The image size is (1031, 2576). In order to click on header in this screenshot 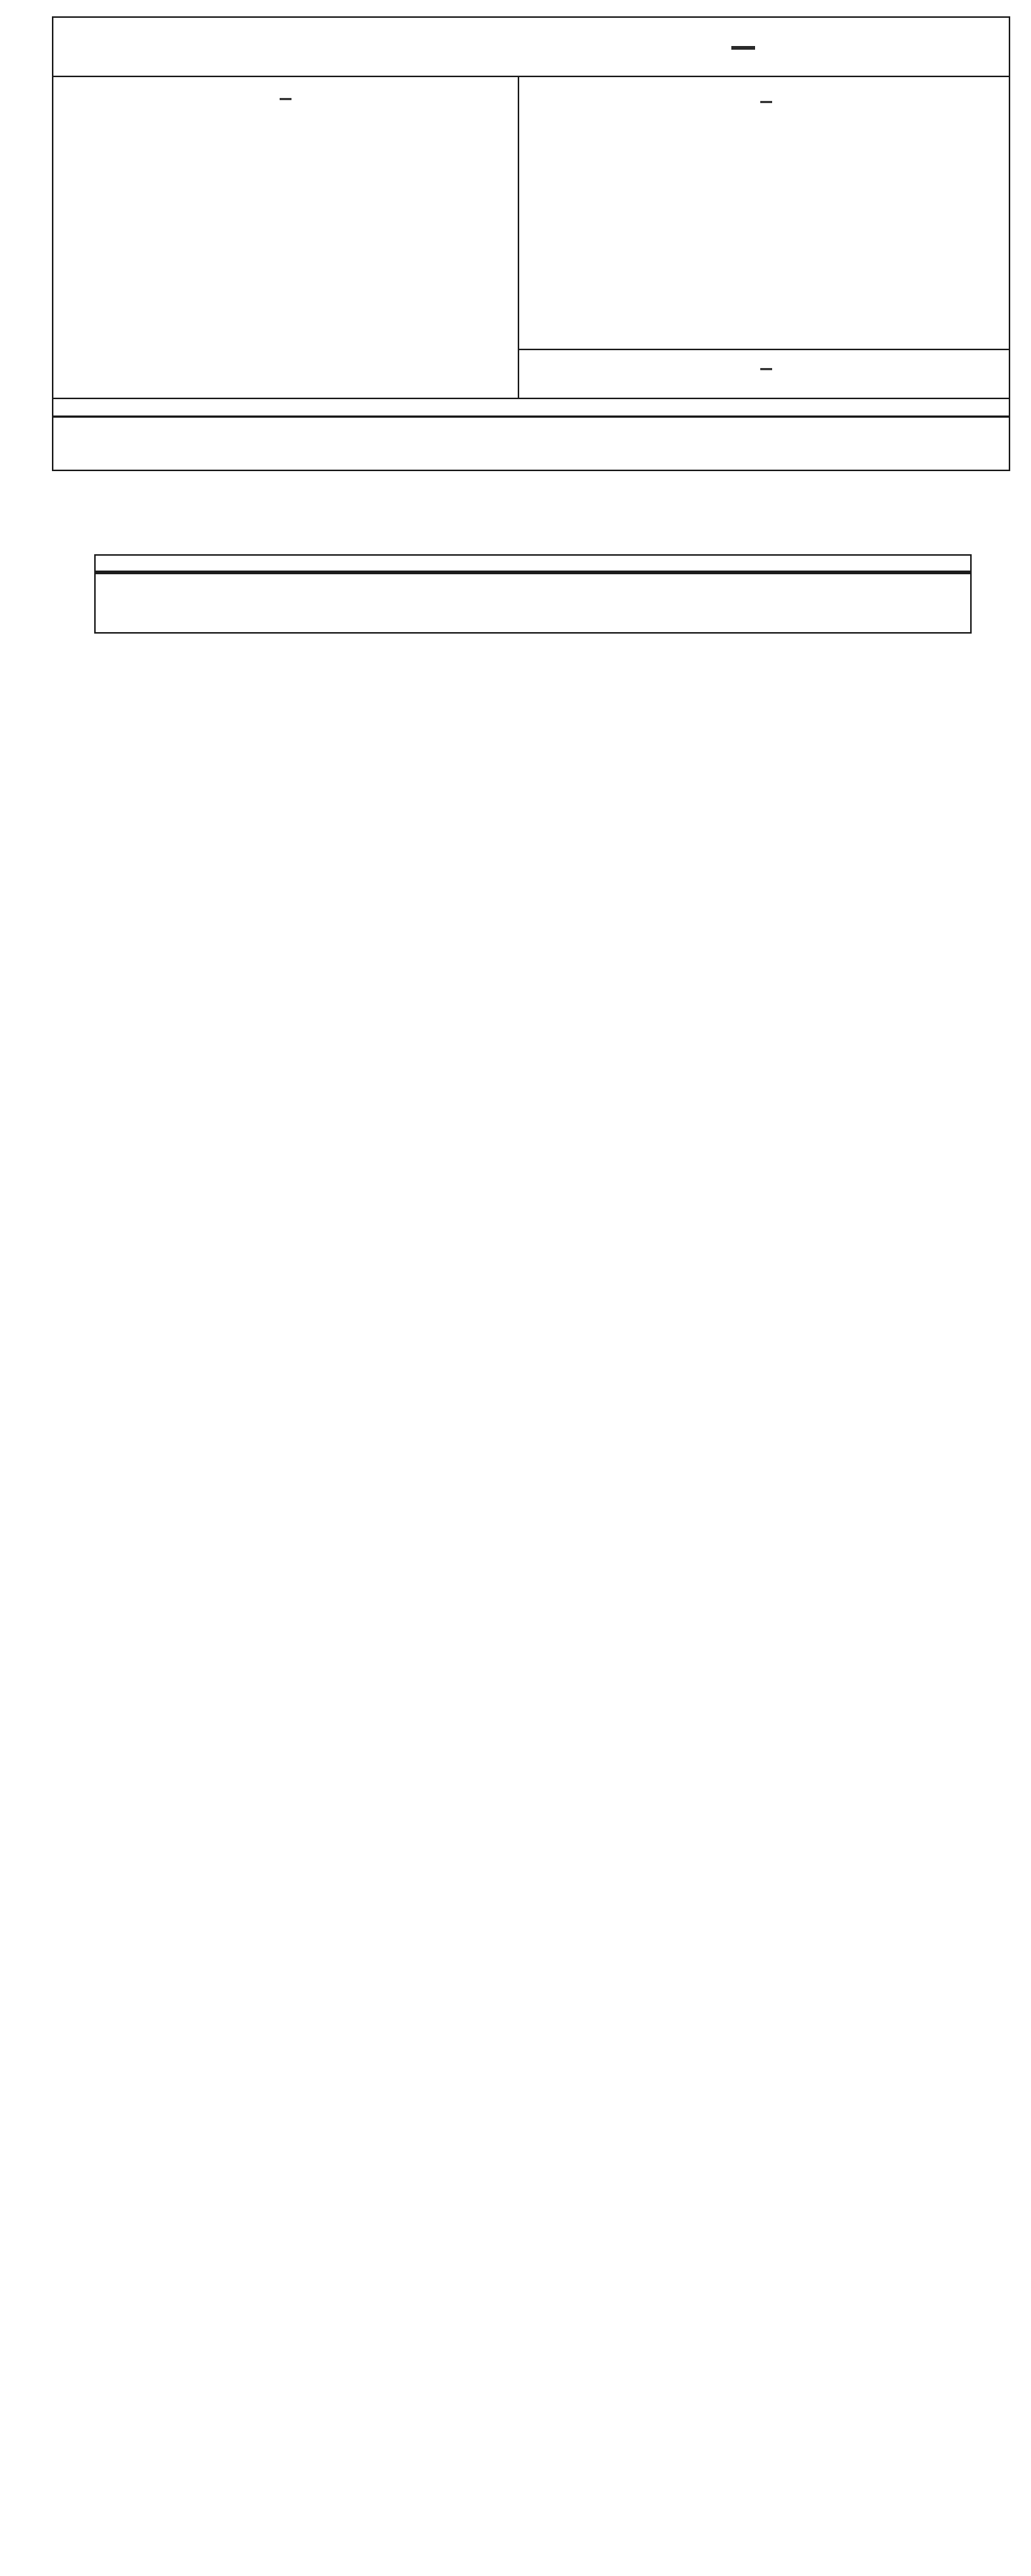, I will do `click(531, 47)`.